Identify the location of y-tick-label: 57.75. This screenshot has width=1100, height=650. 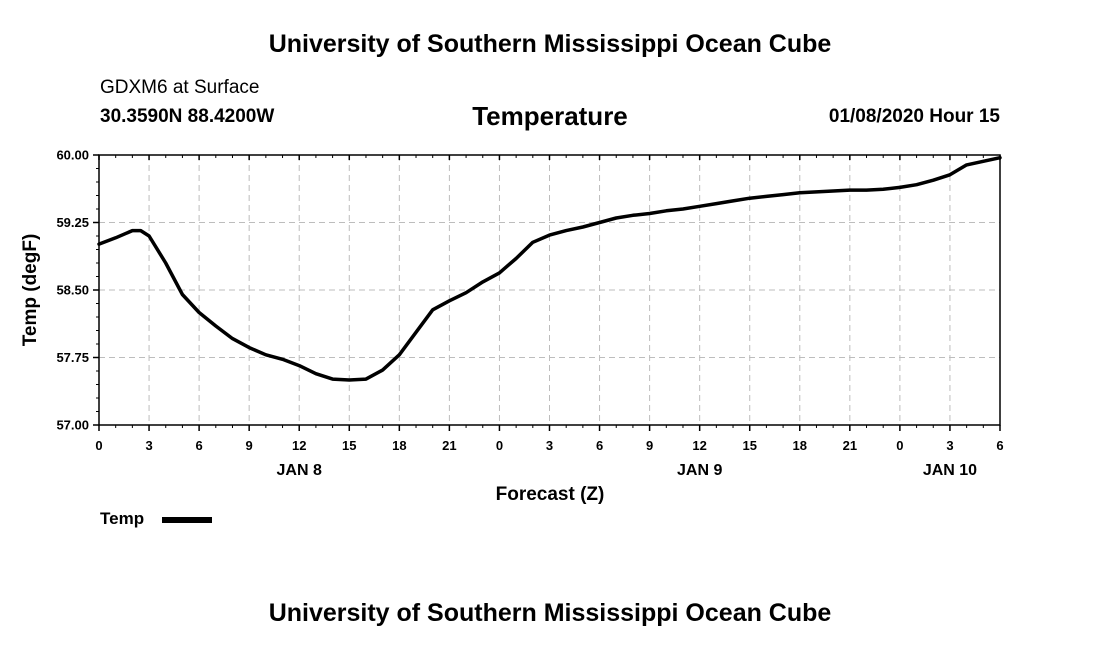
(72, 357).